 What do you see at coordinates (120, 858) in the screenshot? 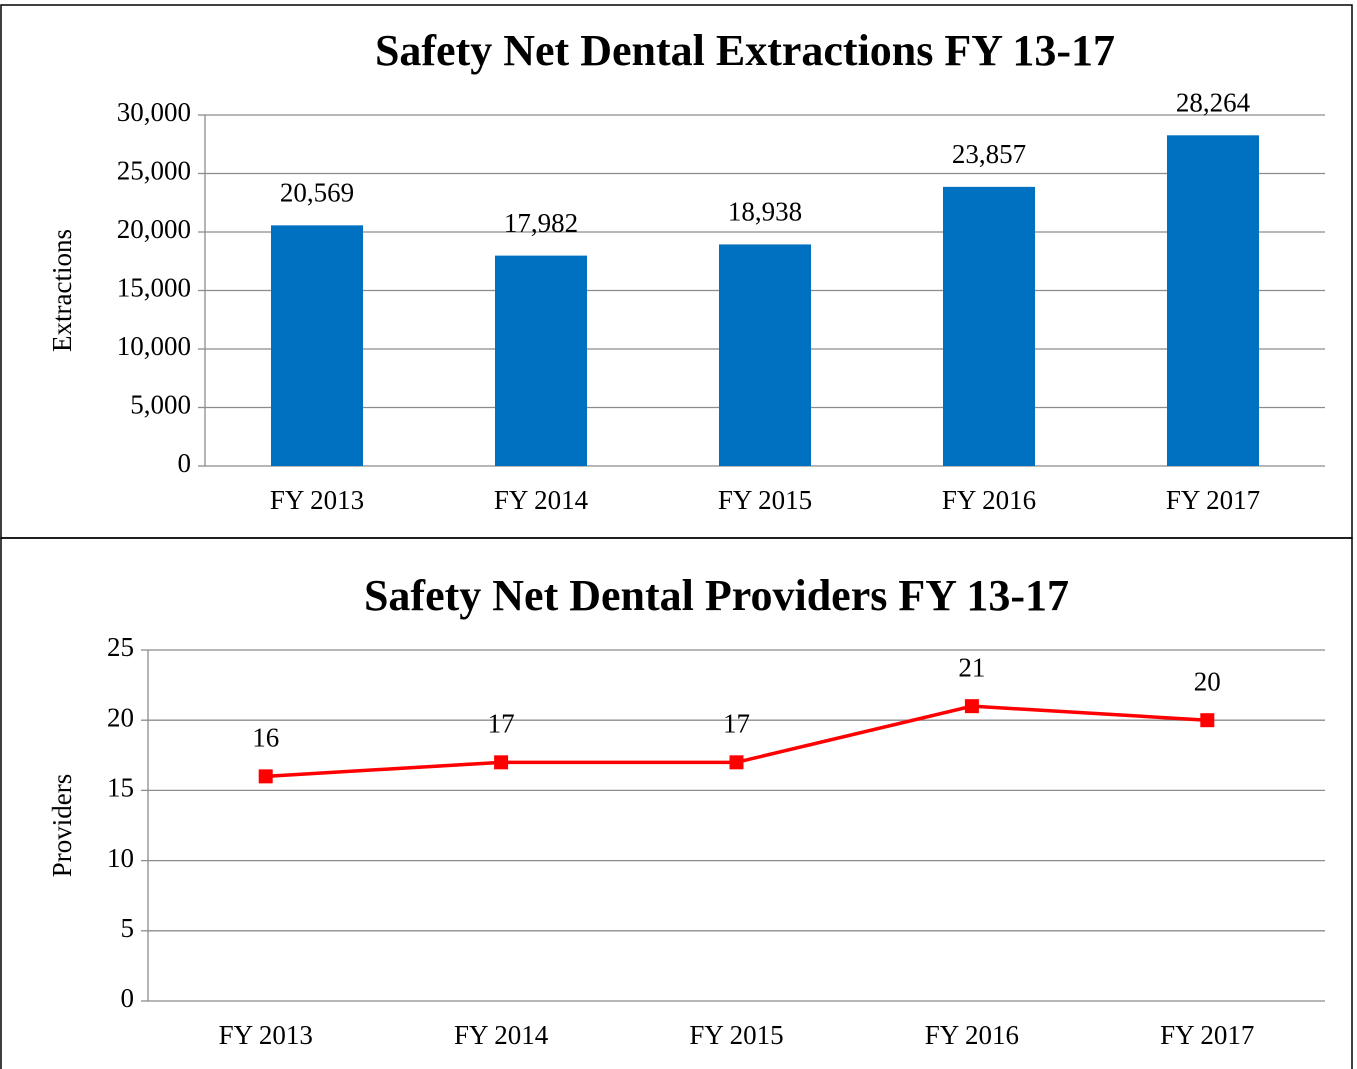
I see `y-tick-label: 10` at bounding box center [120, 858].